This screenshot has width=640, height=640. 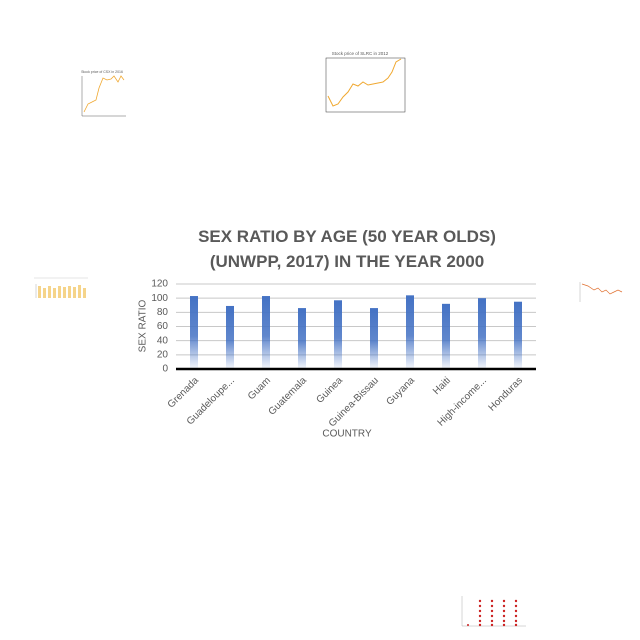 What do you see at coordinates (184, 393) in the screenshot?
I see `x-tick-label: Grenada` at bounding box center [184, 393].